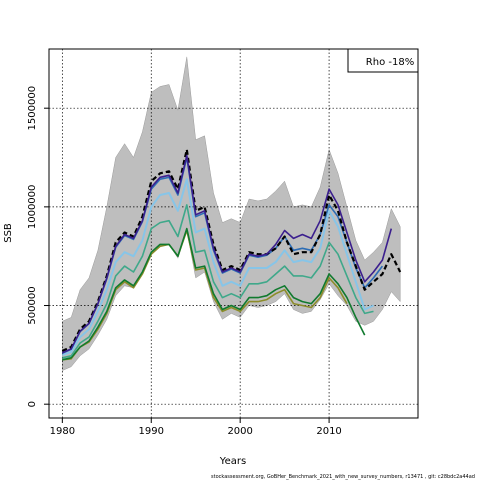  What do you see at coordinates (239, 431) in the screenshot?
I see `x-tick-label: 2000` at bounding box center [239, 431].